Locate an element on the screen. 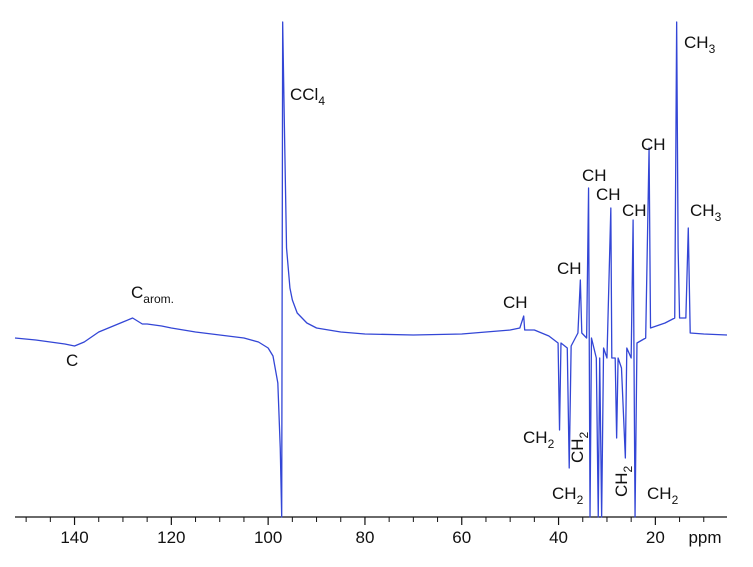 Image resolution: width=753 pixels, height=567 pixels. x-tick-label: 100 is located at coordinates (268, 537).